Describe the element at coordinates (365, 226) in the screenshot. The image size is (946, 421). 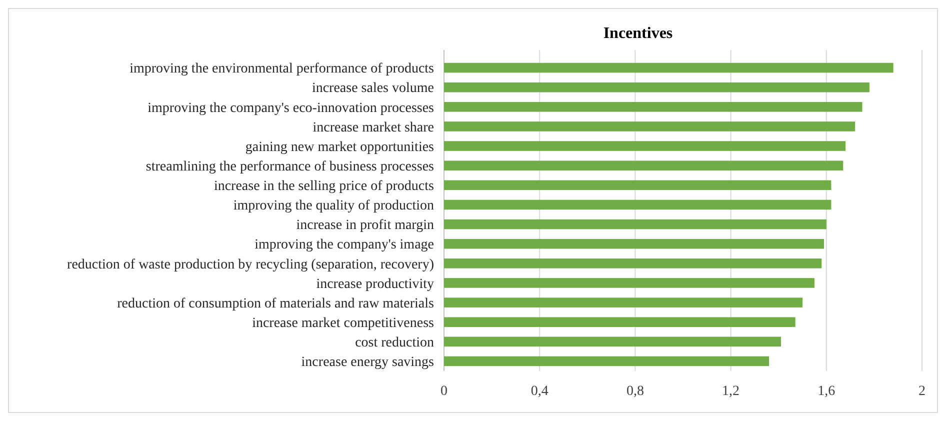
I see `y-tick-label: increase in profit margin` at that location.